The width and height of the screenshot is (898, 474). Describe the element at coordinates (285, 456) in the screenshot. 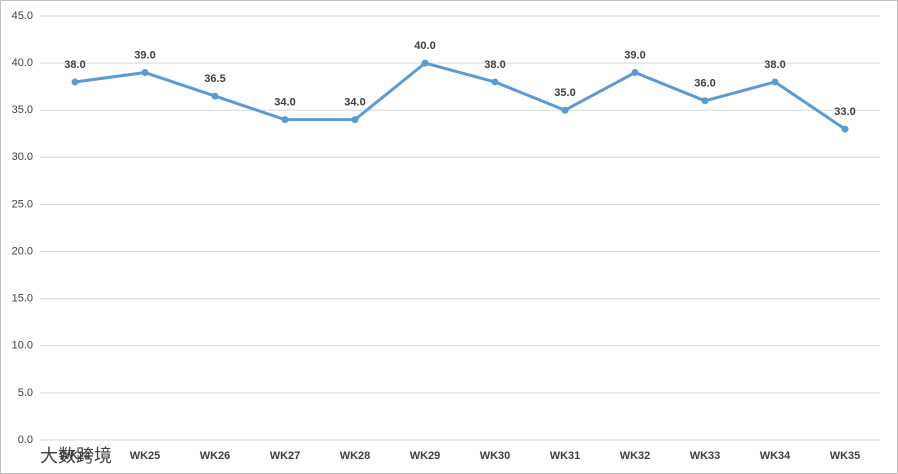

I see `x-tick-label: WK27` at that location.